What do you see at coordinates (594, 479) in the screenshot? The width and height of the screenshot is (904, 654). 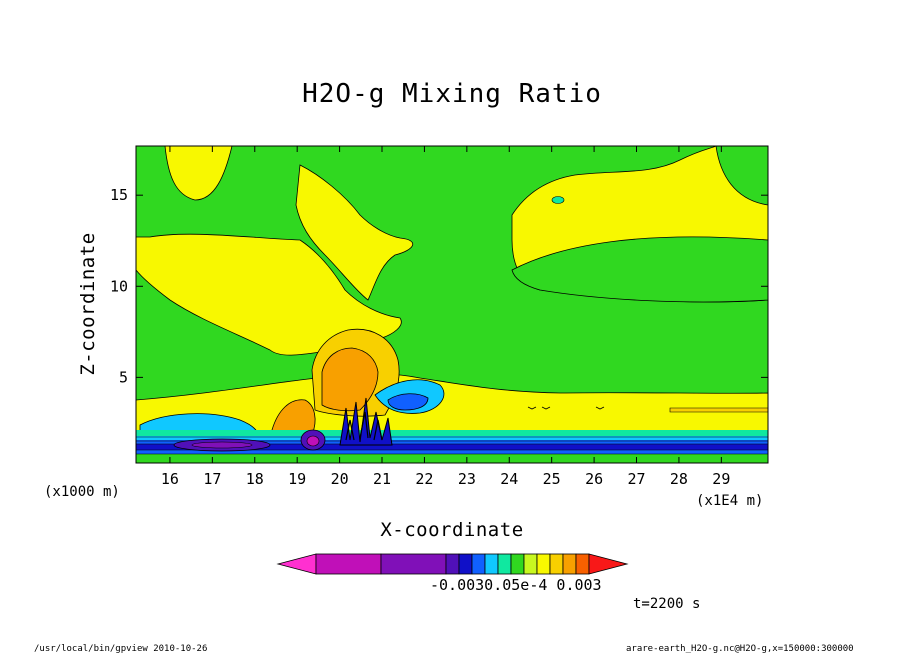 I see `x-tick-label: 26` at bounding box center [594, 479].